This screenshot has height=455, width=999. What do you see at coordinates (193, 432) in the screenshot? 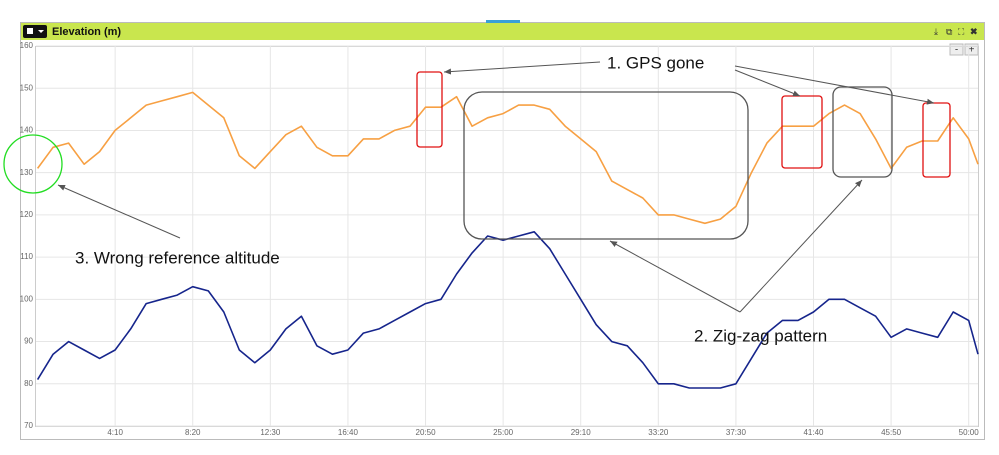
I see `x-tick-label: 8:20` at bounding box center [193, 432].